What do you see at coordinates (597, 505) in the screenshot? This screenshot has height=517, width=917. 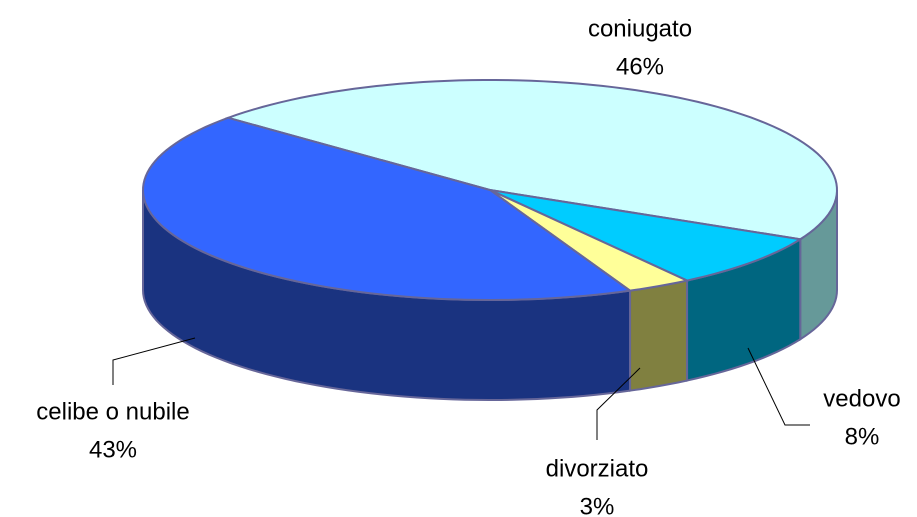 I see `slice-value-label: 3%` at bounding box center [597, 505].